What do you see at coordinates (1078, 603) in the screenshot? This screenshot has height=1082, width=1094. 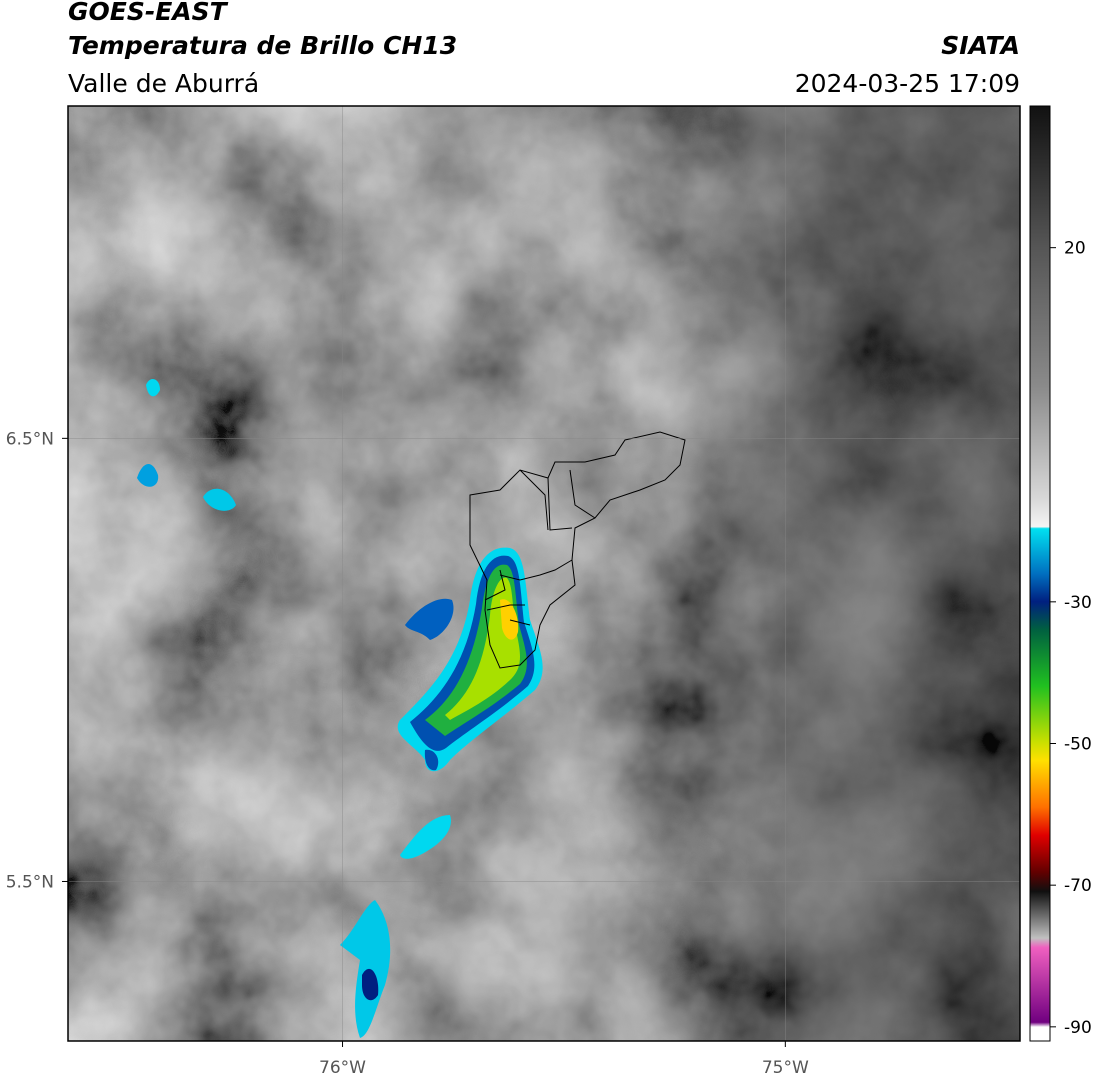 I see `colorbar-tick-label: -30` at bounding box center [1078, 603].